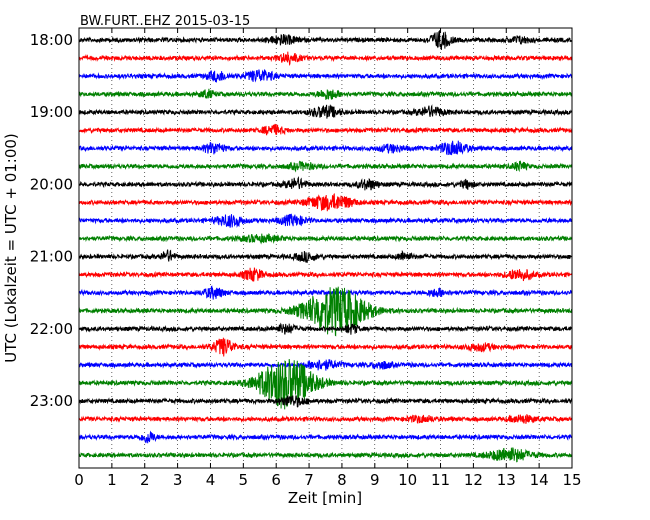  Describe the element at coordinates (112, 480) in the screenshot. I see `x-tick-label: 1` at that location.